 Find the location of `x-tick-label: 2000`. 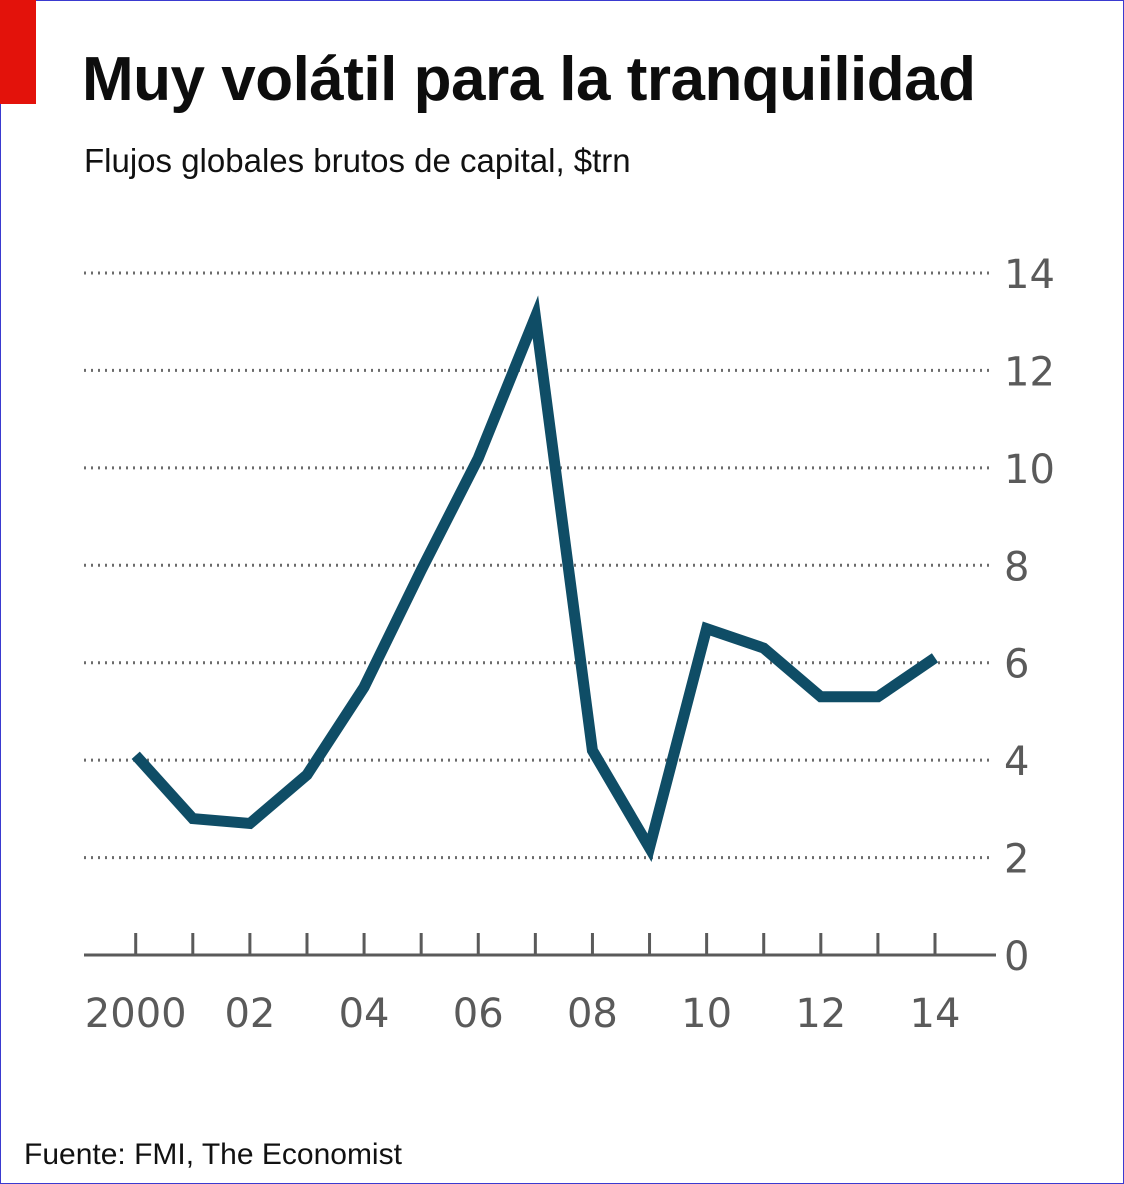

x-tick-label: 2000 is located at coordinates (136, 1014).